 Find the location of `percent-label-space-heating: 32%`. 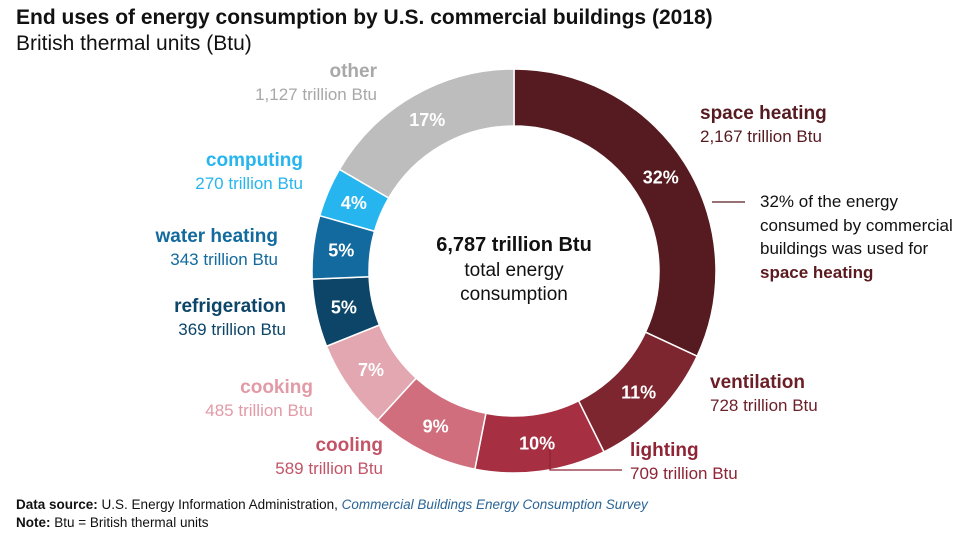

percent-label-space-heating: 32% is located at coordinates (661, 177).